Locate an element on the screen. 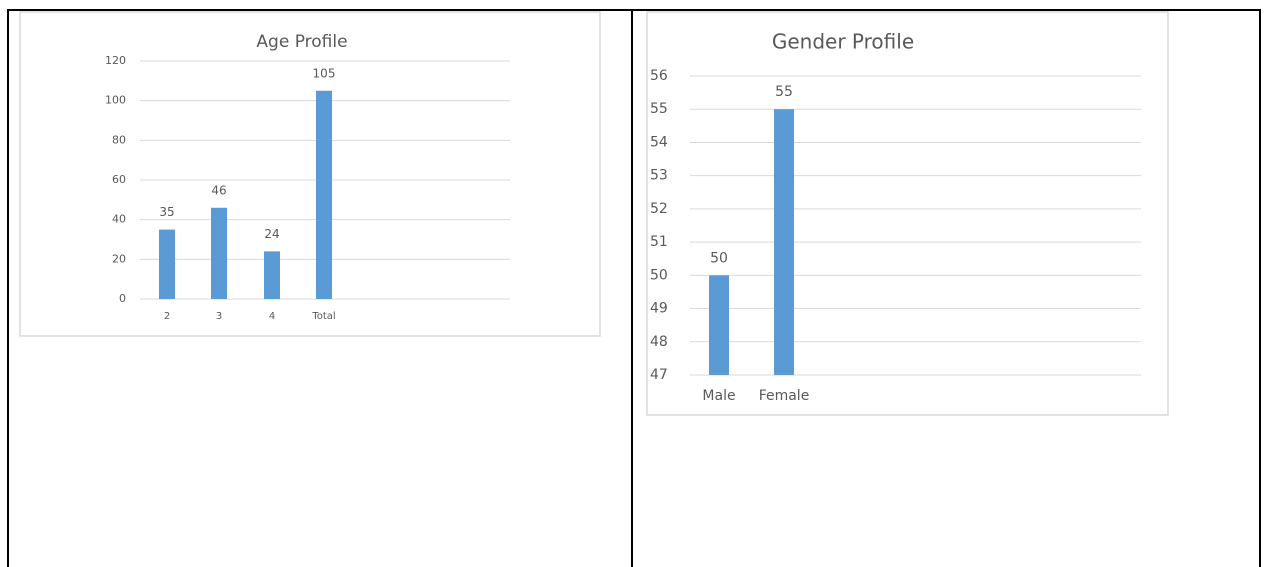  y-tick-label: 60 is located at coordinates (119, 179).